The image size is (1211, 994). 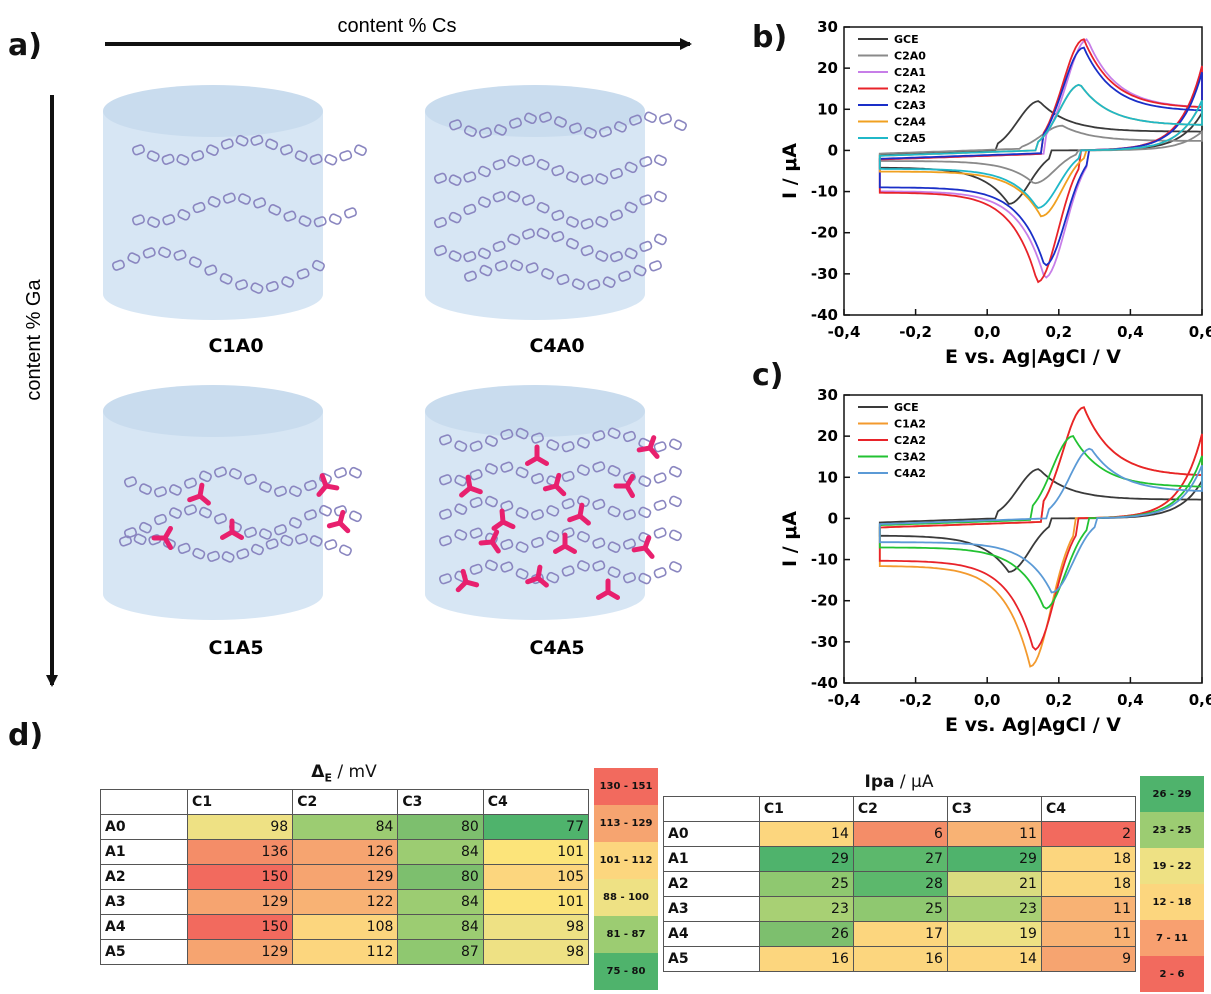 What do you see at coordinates (910, 122) in the screenshot?
I see `legend-entry: C2A4` at bounding box center [910, 122].